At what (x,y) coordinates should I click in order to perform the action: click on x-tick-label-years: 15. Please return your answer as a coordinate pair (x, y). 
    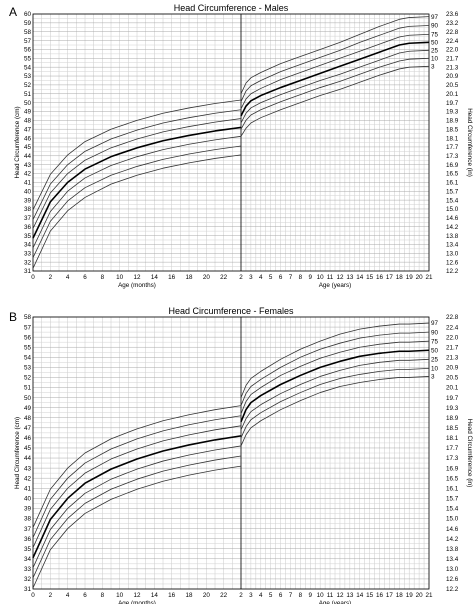
    Looking at the image, I should click on (370, 277).